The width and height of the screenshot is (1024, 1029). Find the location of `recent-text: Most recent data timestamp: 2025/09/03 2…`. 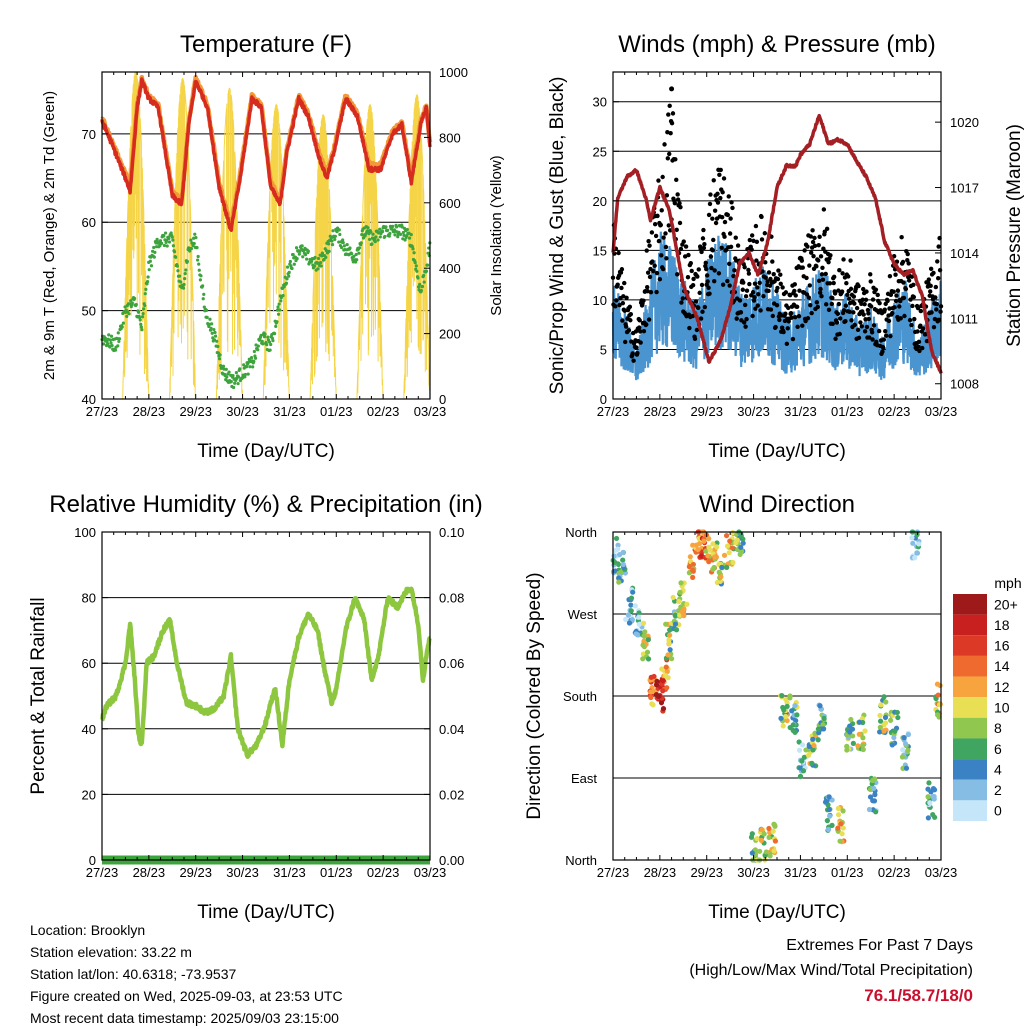

recent-text: Most recent data timestamp: 2025/09/03 2… is located at coordinates (184, 1018).